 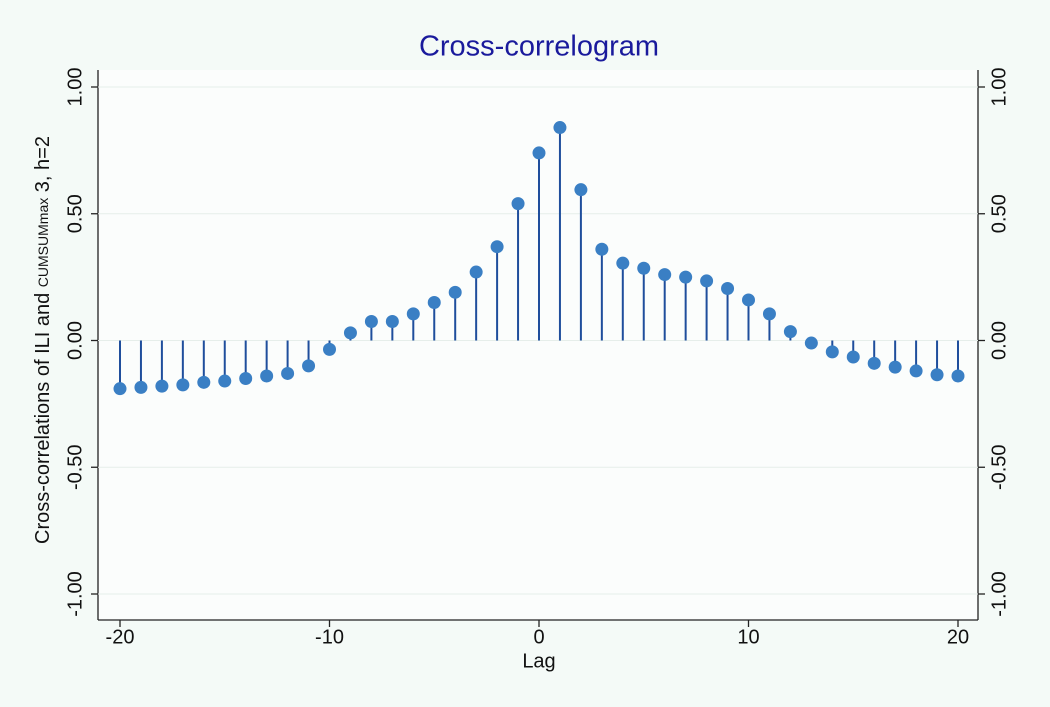 What do you see at coordinates (43, 418) in the screenshot?
I see `y-label-head: Cross-correlations of ILI and` at bounding box center [43, 418].